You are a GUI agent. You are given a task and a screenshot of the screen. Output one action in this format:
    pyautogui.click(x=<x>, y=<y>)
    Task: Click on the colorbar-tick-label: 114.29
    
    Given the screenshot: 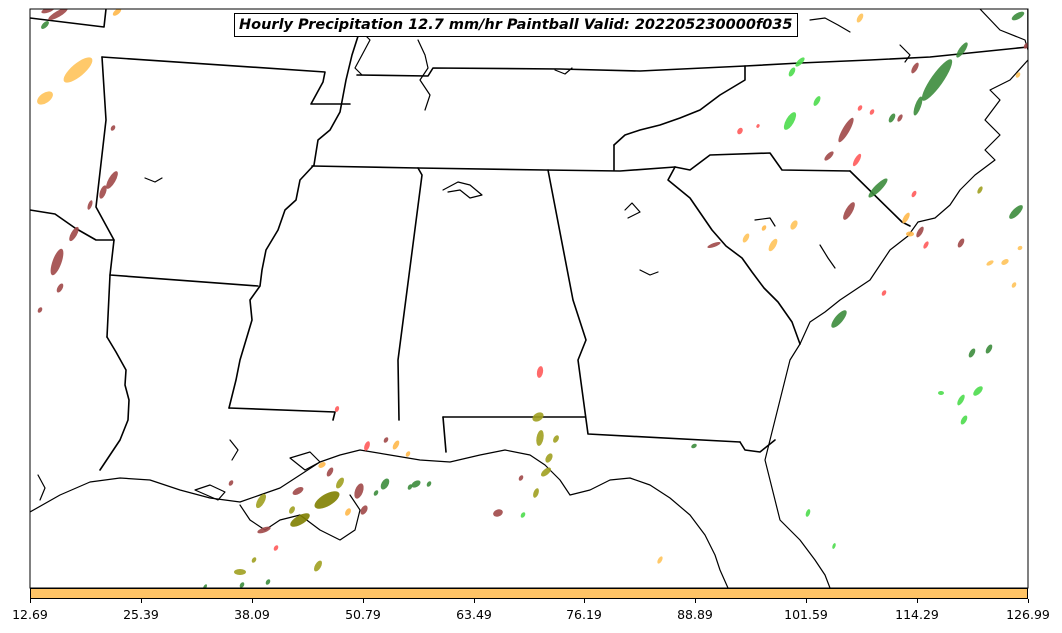 What is the action you would take?
    pyautogui.click(x=917, y=614)
    